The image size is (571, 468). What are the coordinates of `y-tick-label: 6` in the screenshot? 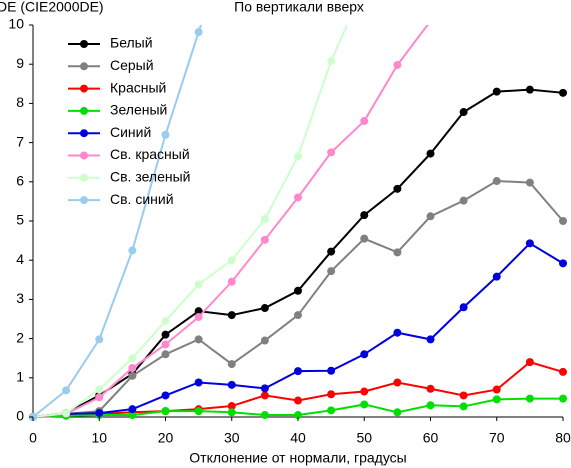 It's located at (20, 181).